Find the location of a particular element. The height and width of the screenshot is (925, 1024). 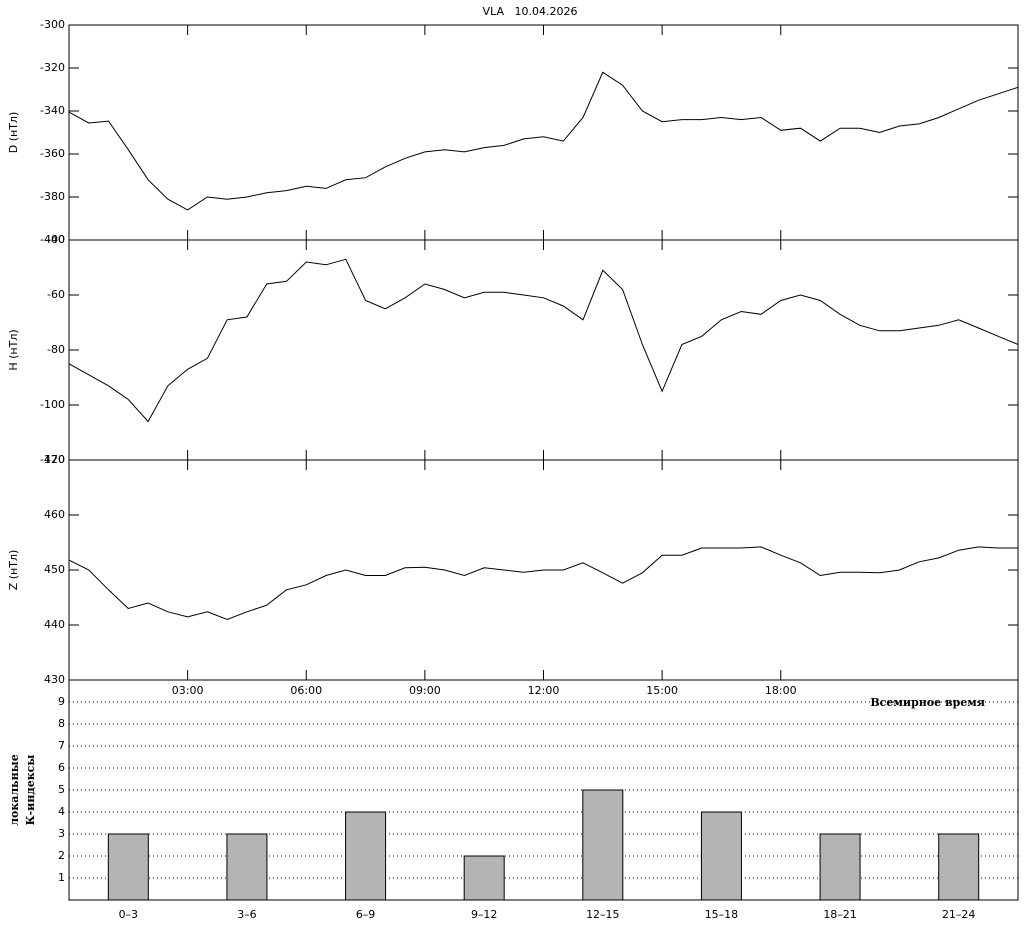

y-tick-label: 460 is located at coordinates (54, 514).